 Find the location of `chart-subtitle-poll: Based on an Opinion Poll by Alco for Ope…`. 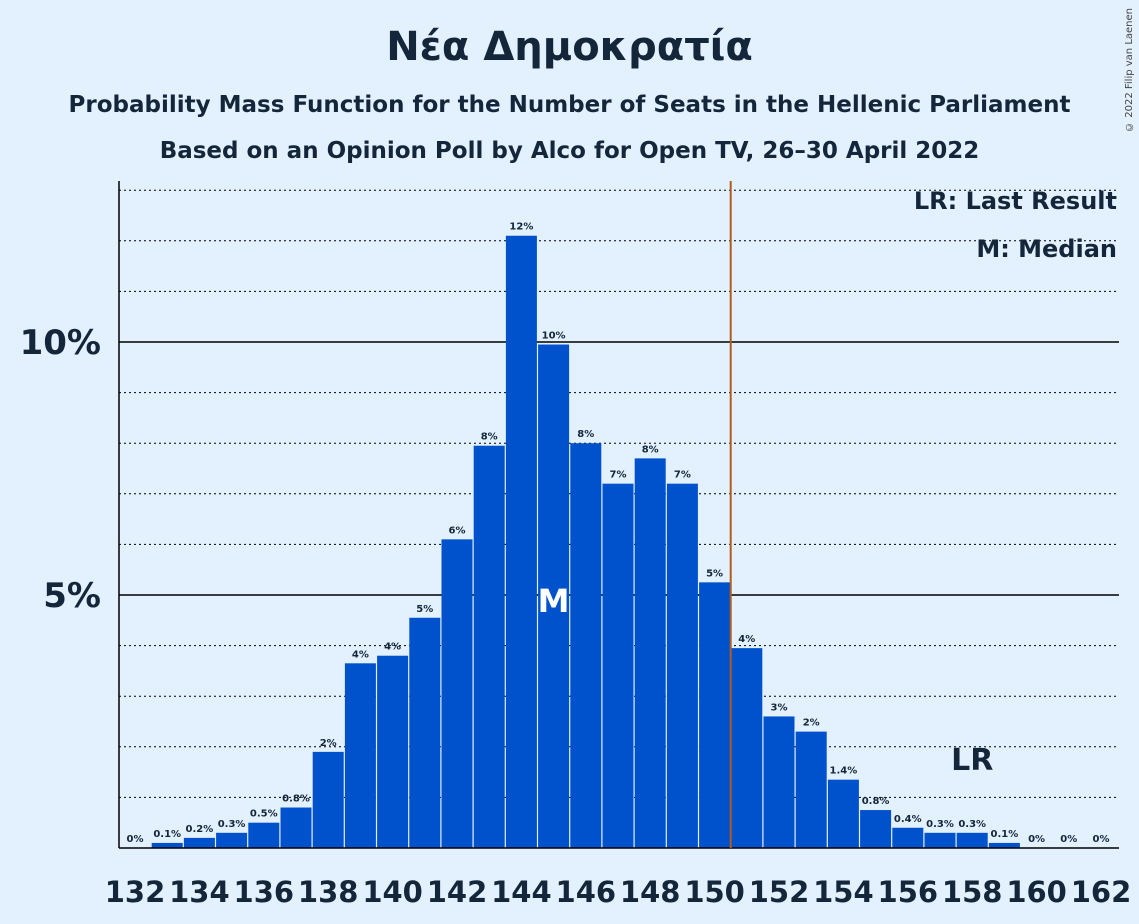

chart-subtitle-poll: Based on an Opinion Poll by Alco for Ope… is located at coordinates (569, 151).